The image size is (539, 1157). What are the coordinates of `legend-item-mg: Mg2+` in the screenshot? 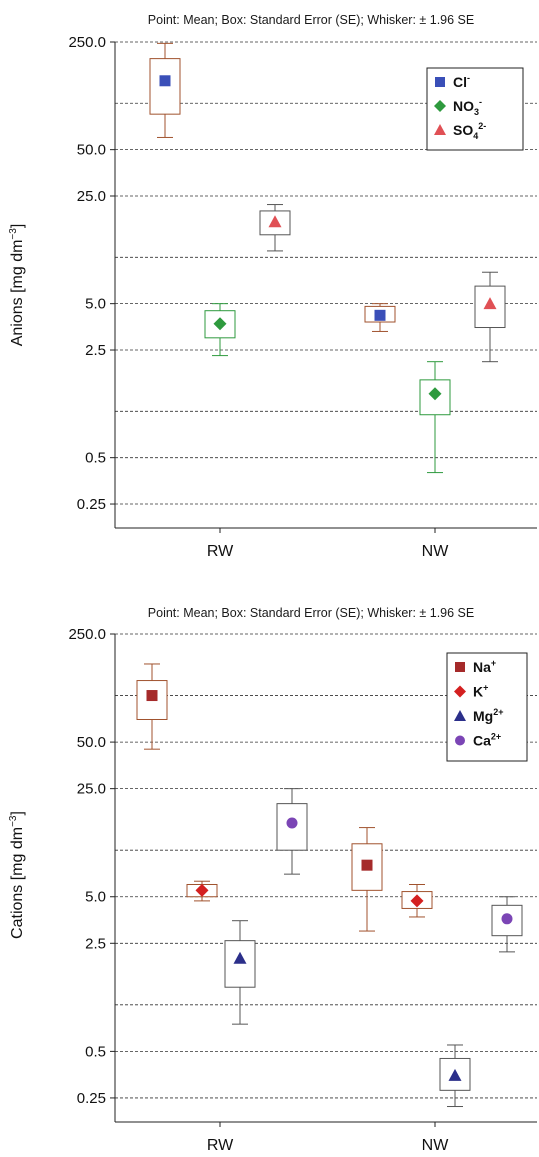 It's located at (478, 715).